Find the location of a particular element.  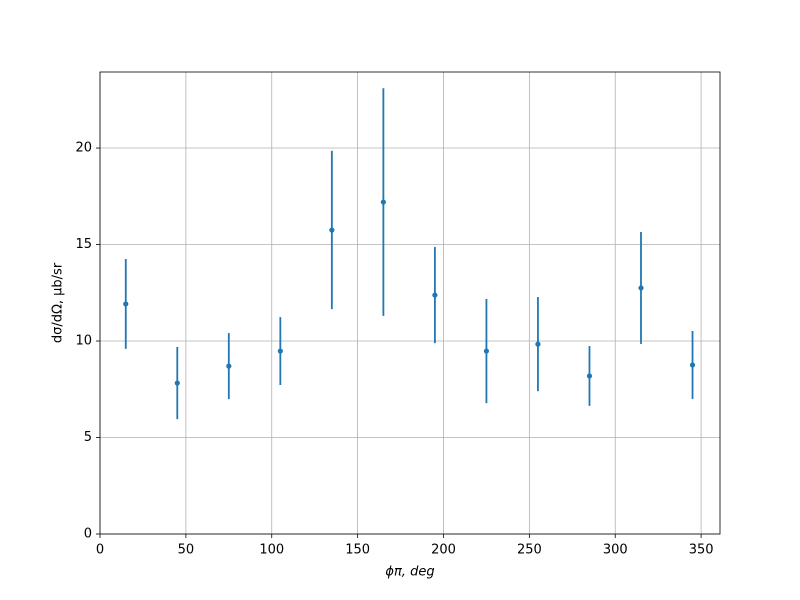

y-tick-label: 15 is located at coordinates (83, 244).